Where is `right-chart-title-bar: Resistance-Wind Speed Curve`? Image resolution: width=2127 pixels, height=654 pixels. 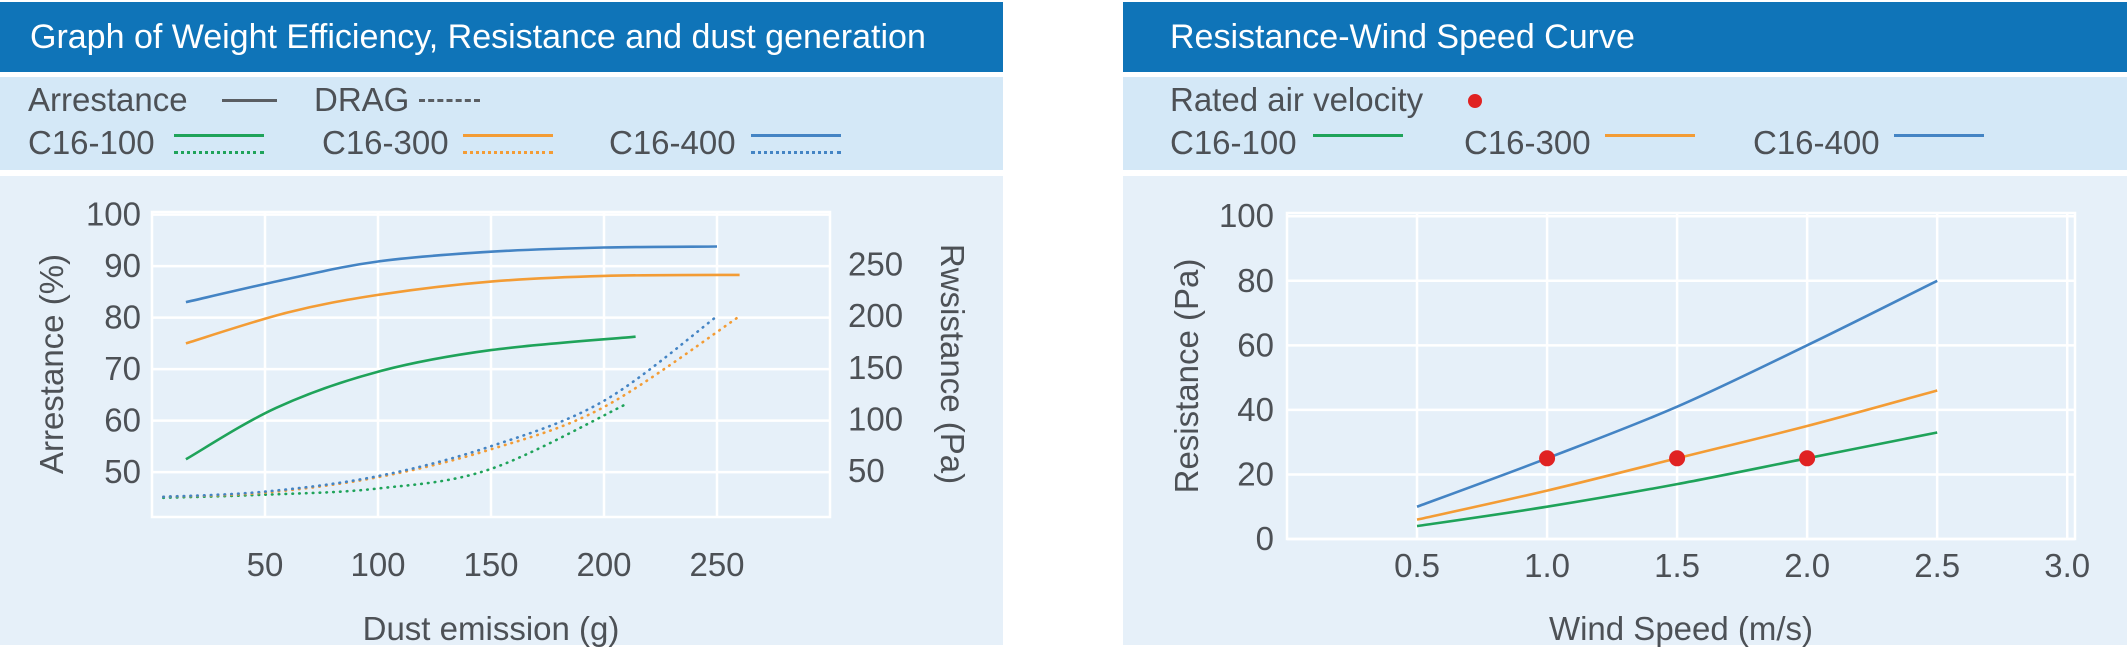
right-chart-title-bar: Resistance-Wind Speed Curve is located at coordinates (1625, 37).